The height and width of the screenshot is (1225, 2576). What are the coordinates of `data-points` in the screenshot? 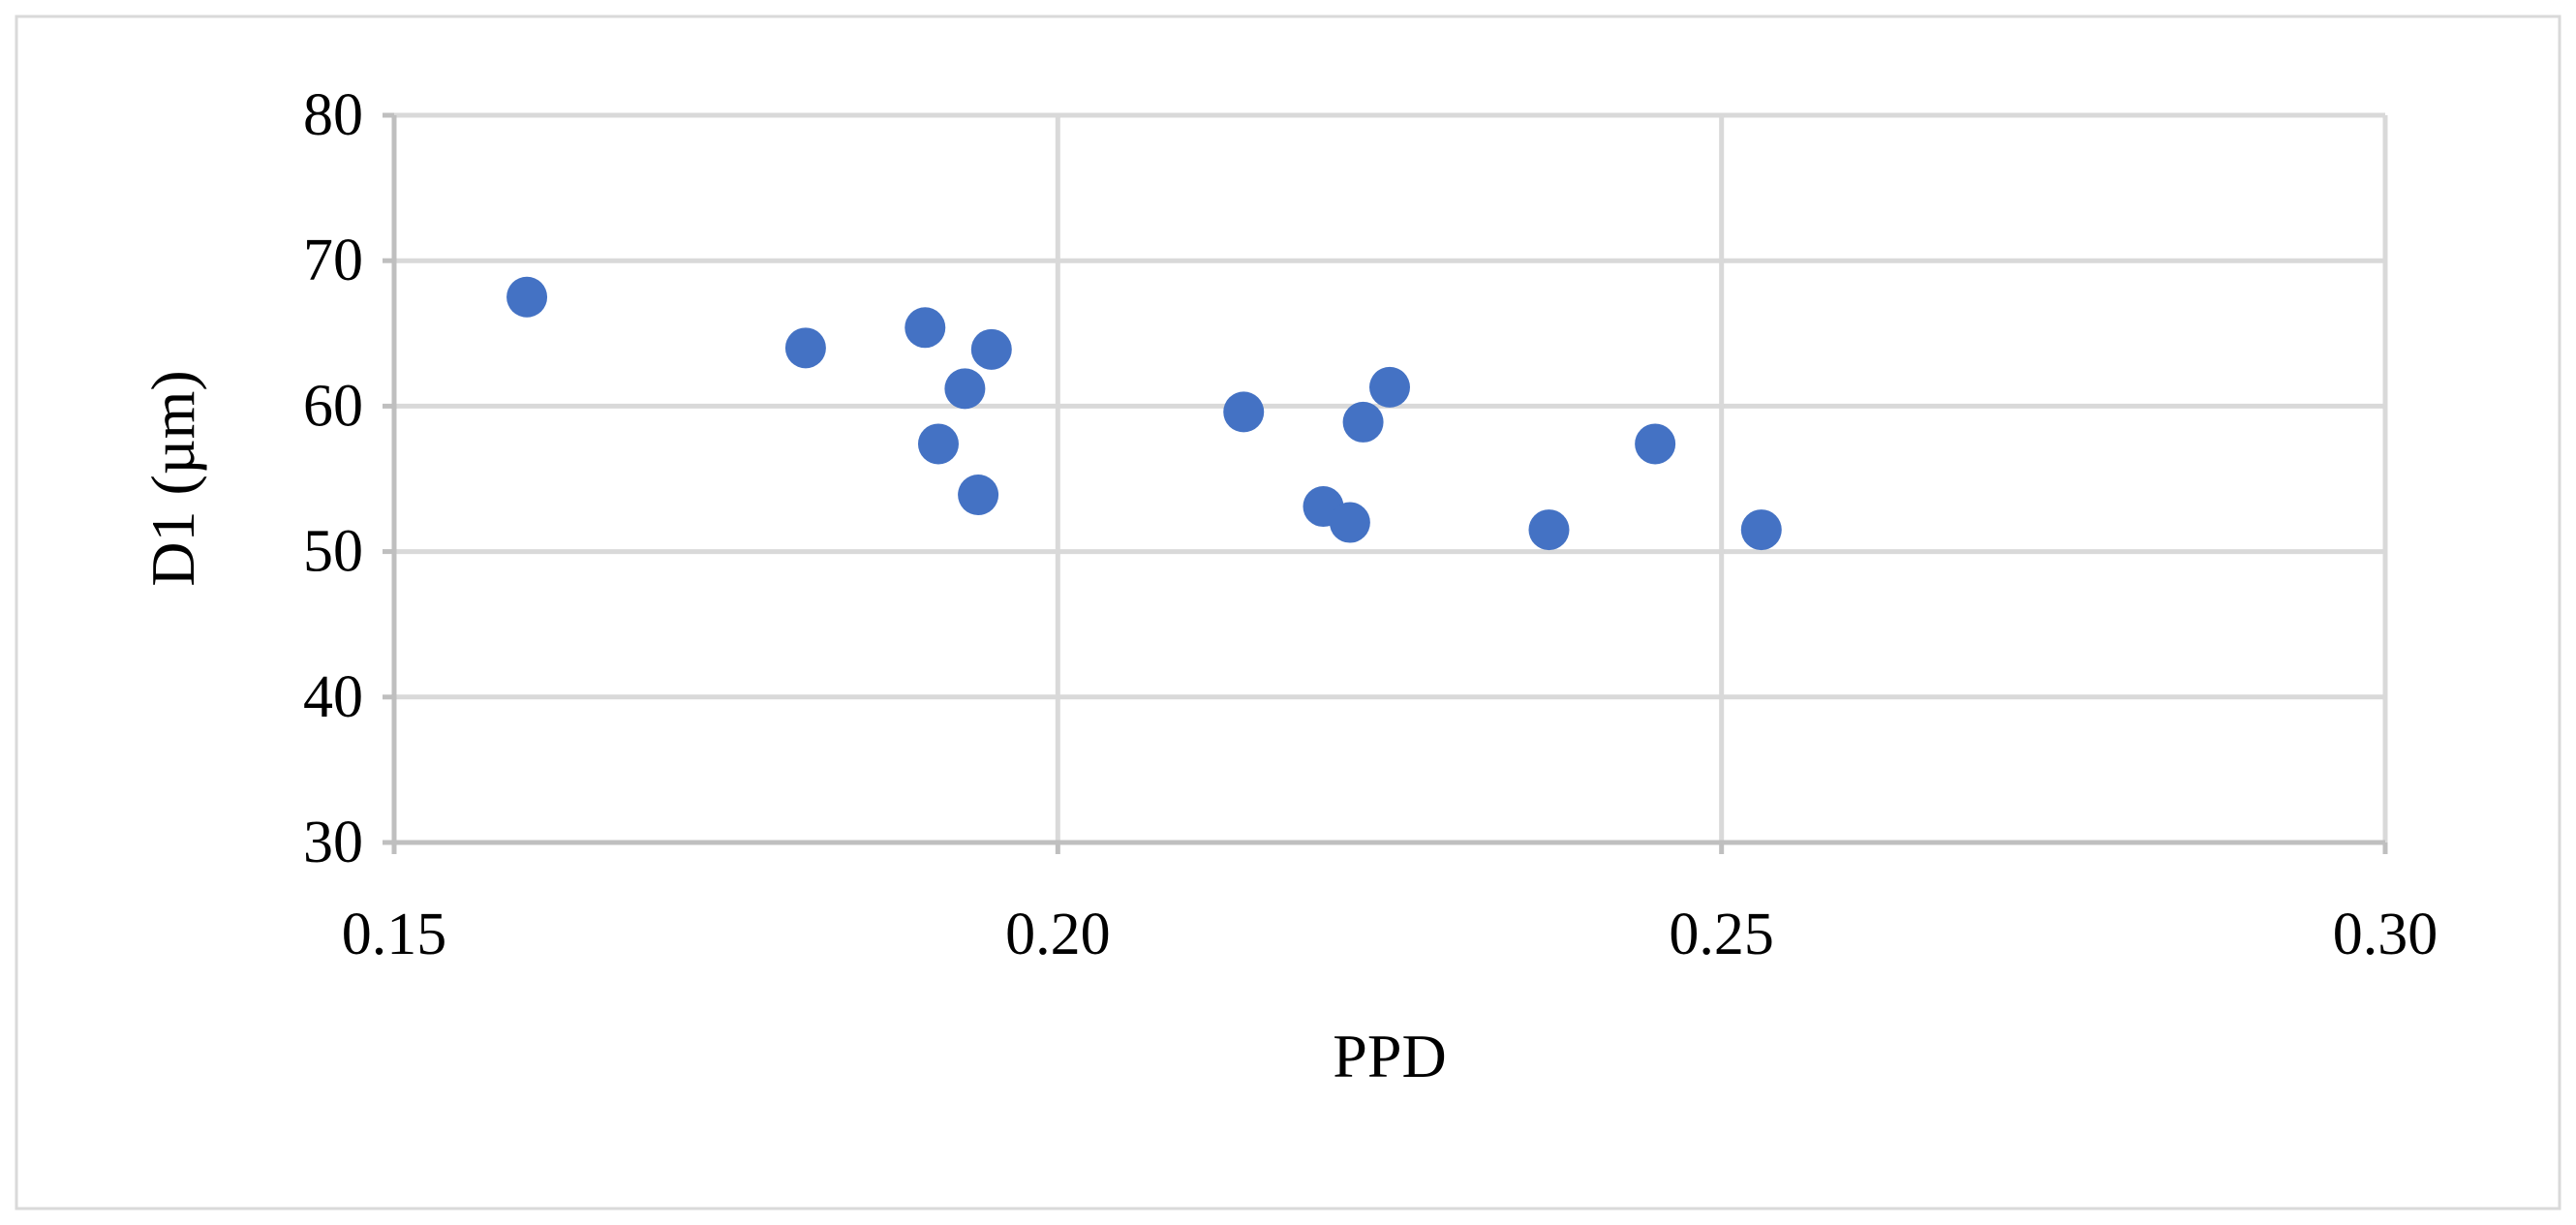 It's located at (1144, 413).